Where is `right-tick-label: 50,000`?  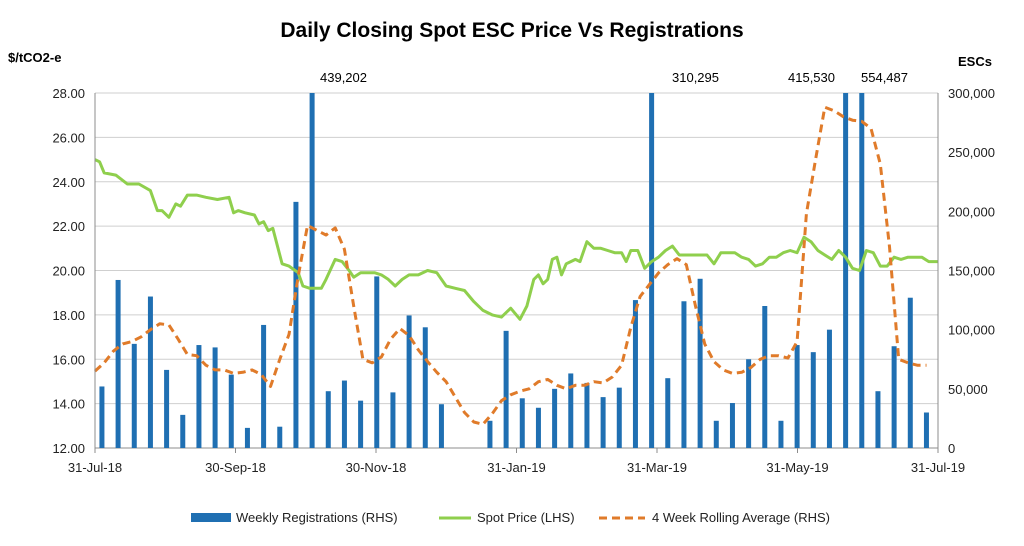
right-tick-label: 50,000 is located at coordinates (968, 389).